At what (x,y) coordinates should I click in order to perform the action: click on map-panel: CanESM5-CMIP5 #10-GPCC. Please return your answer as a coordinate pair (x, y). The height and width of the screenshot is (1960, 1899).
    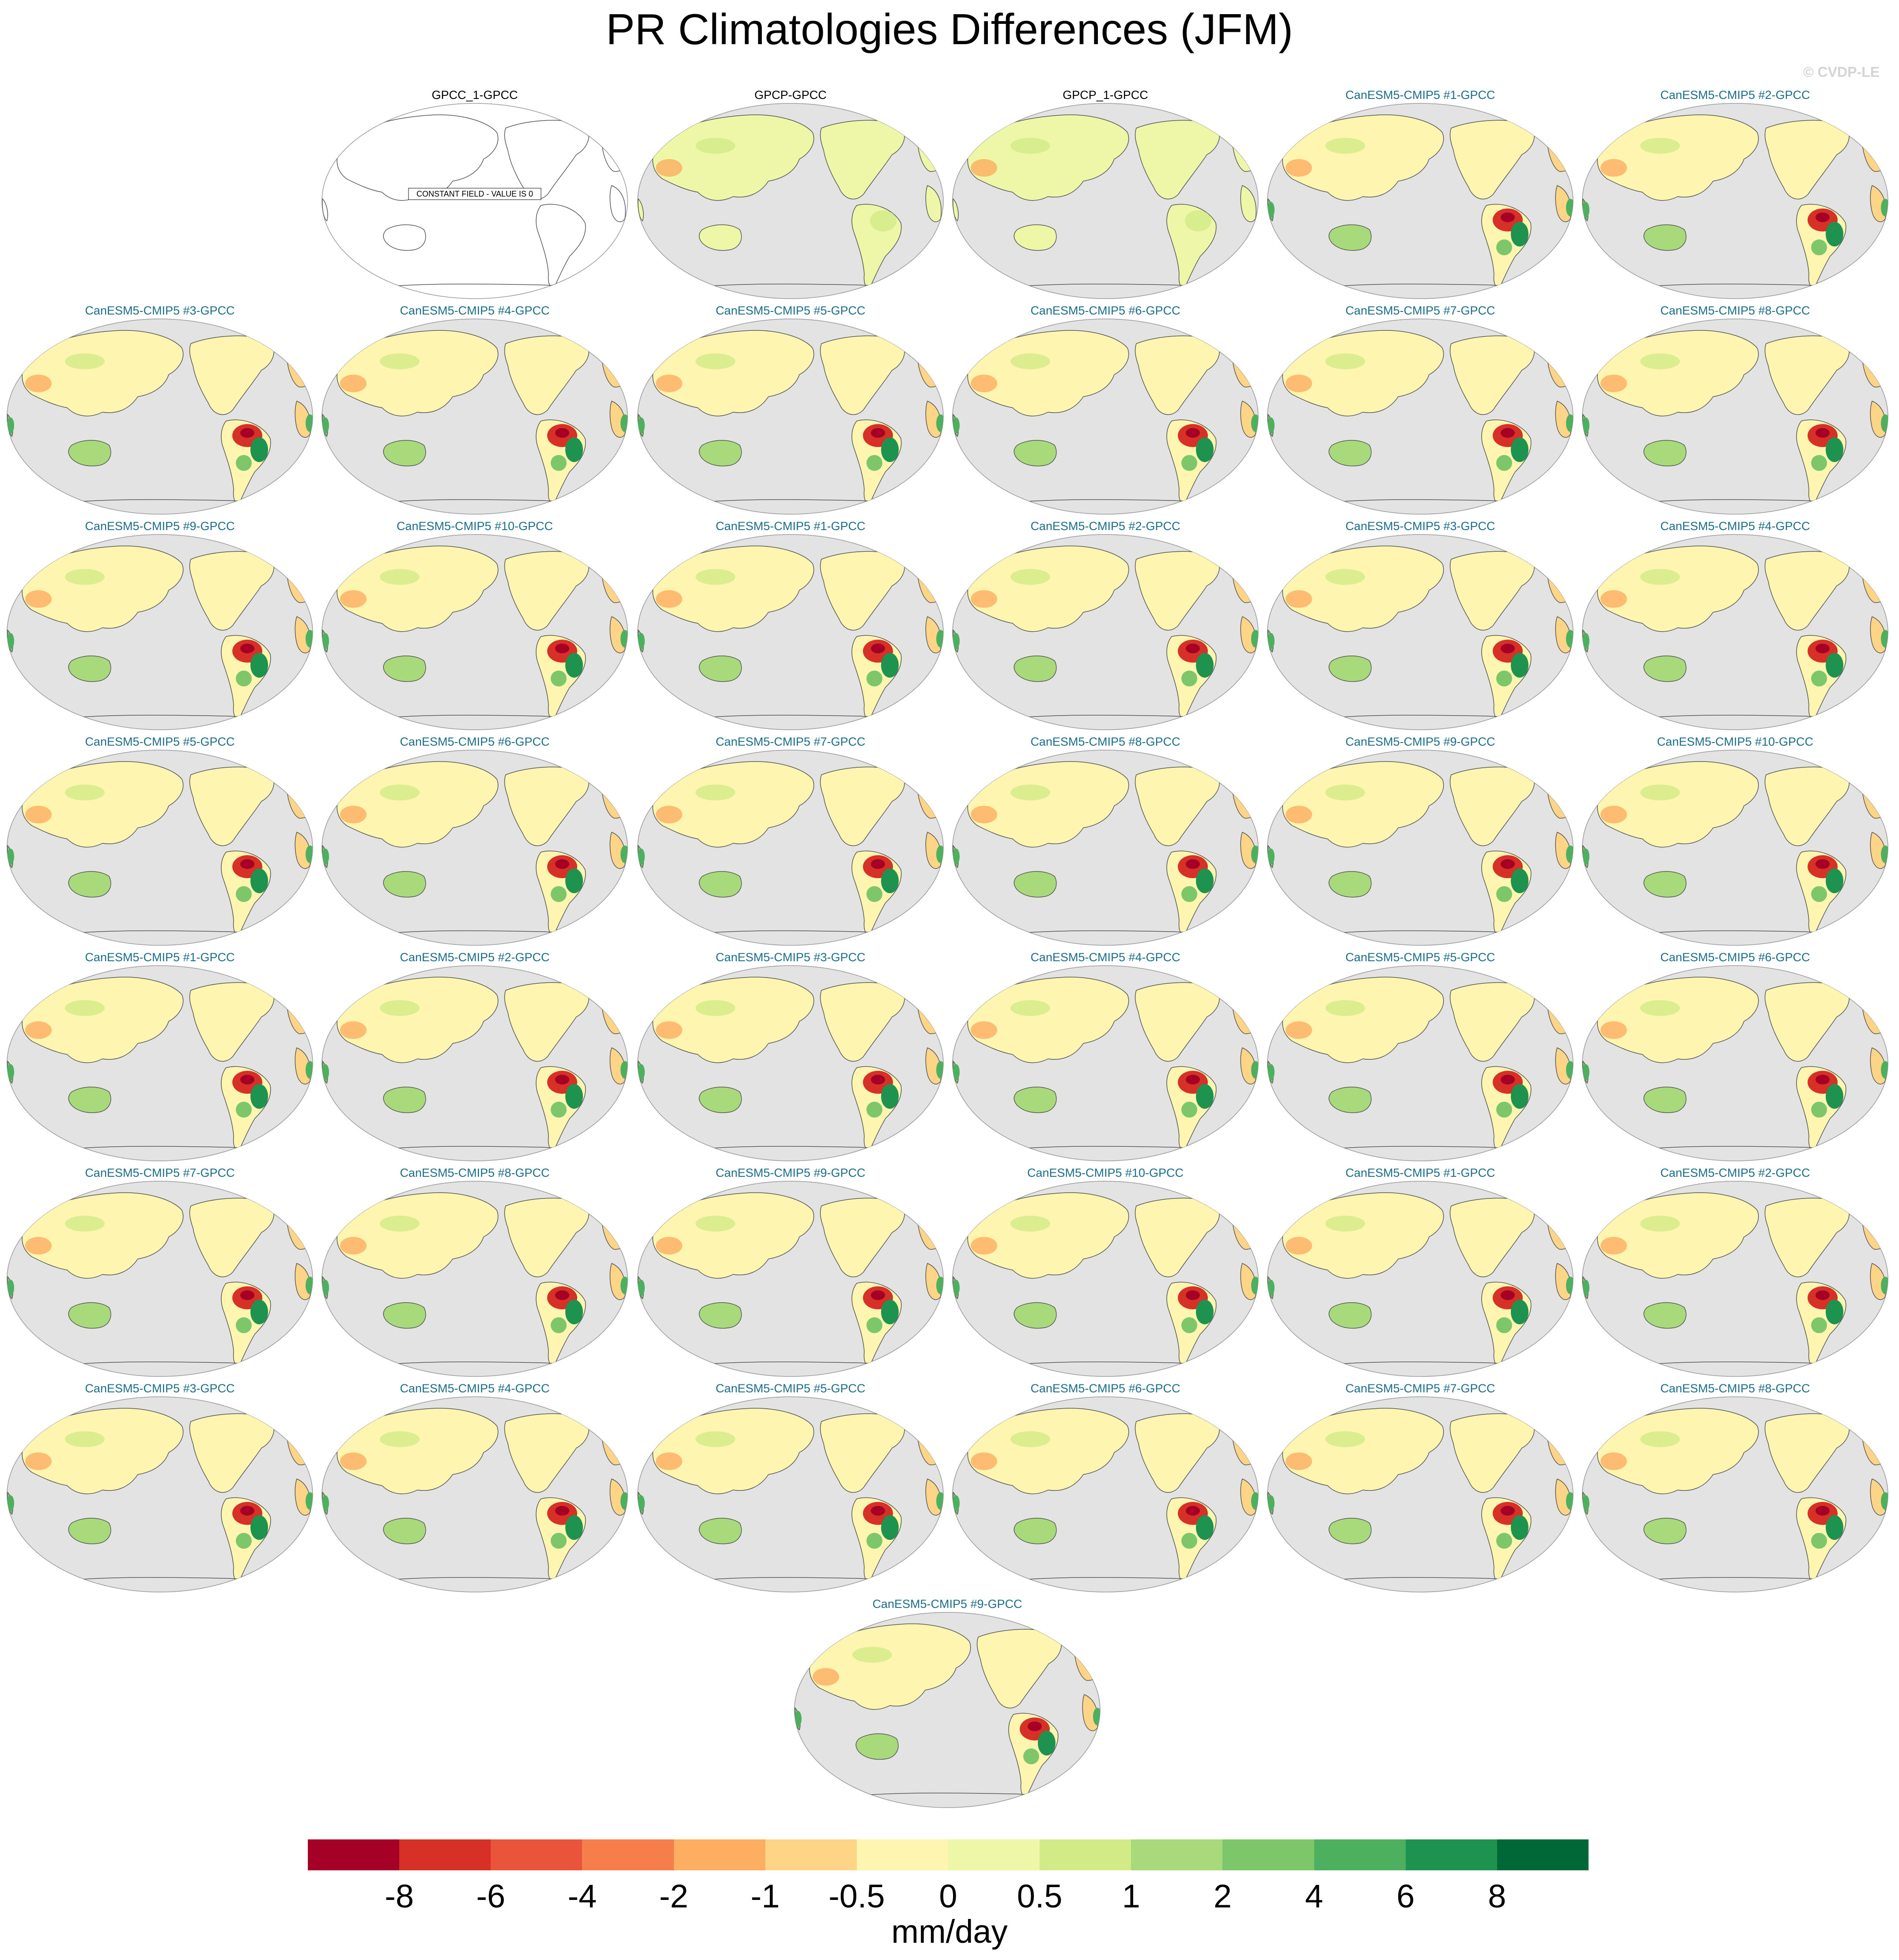
    Looking at the image, I should click on (474, 625).